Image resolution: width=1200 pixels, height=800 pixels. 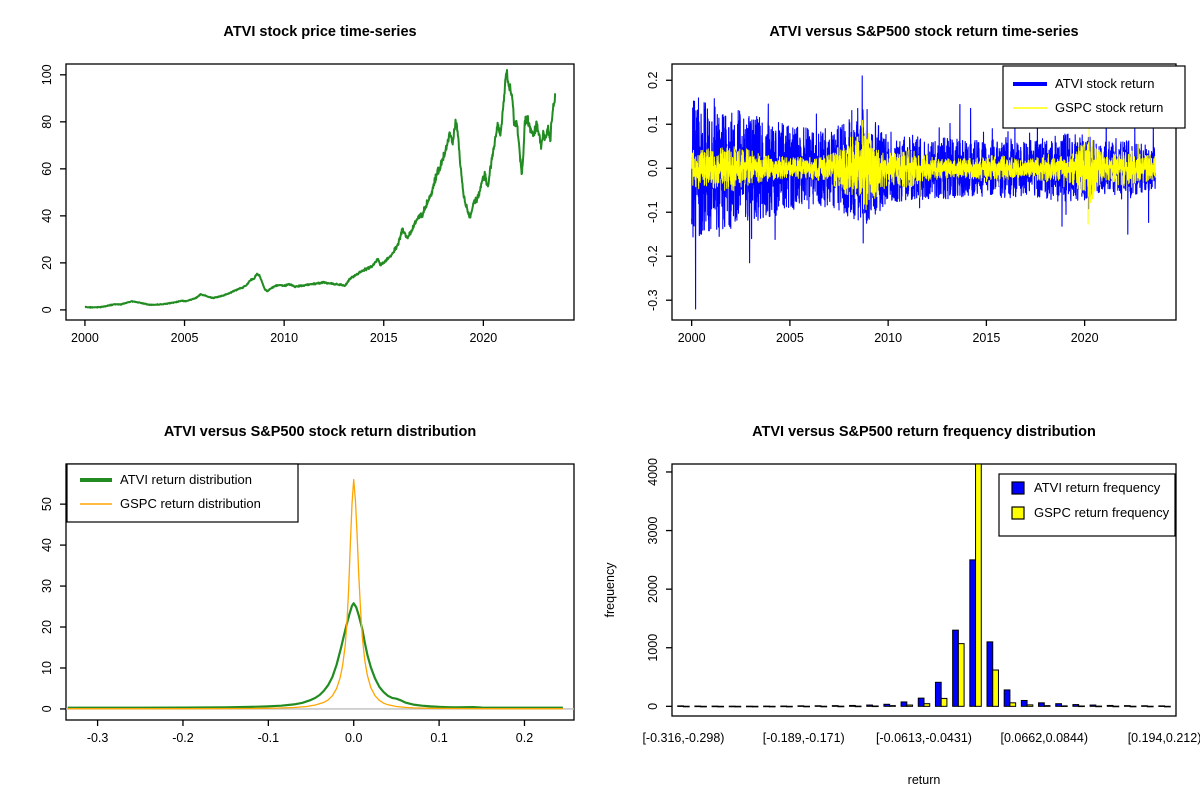 I want to click on x-bin-label: [0.194,0.212), so click(x=1164, y=738).